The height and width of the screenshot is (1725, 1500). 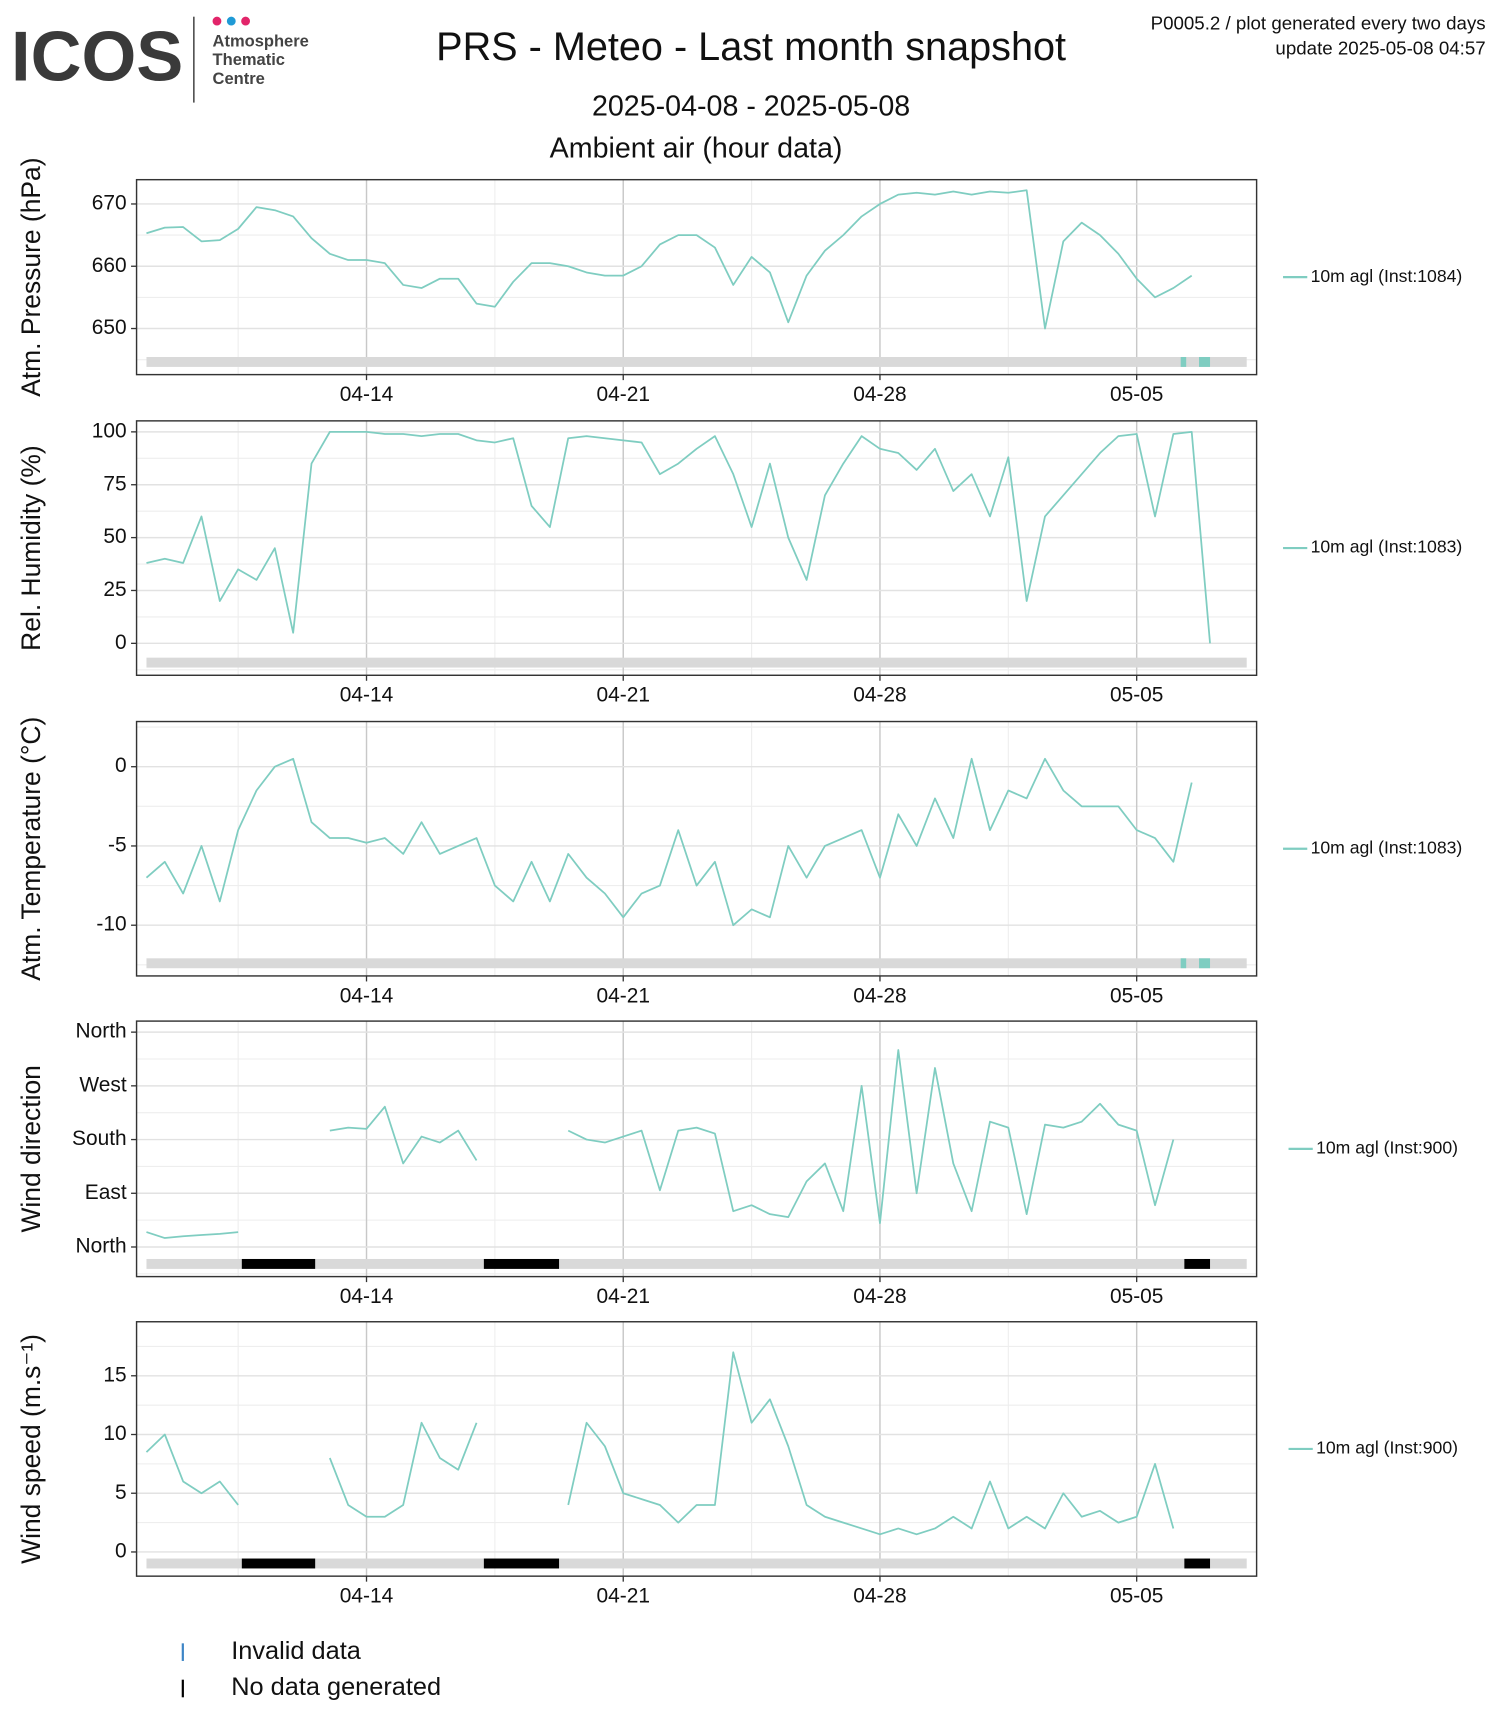 What do you see at coordinates (117, 844) in the screenshot?
I see `y-tick-label: -5` at bounding box center [117, 844].